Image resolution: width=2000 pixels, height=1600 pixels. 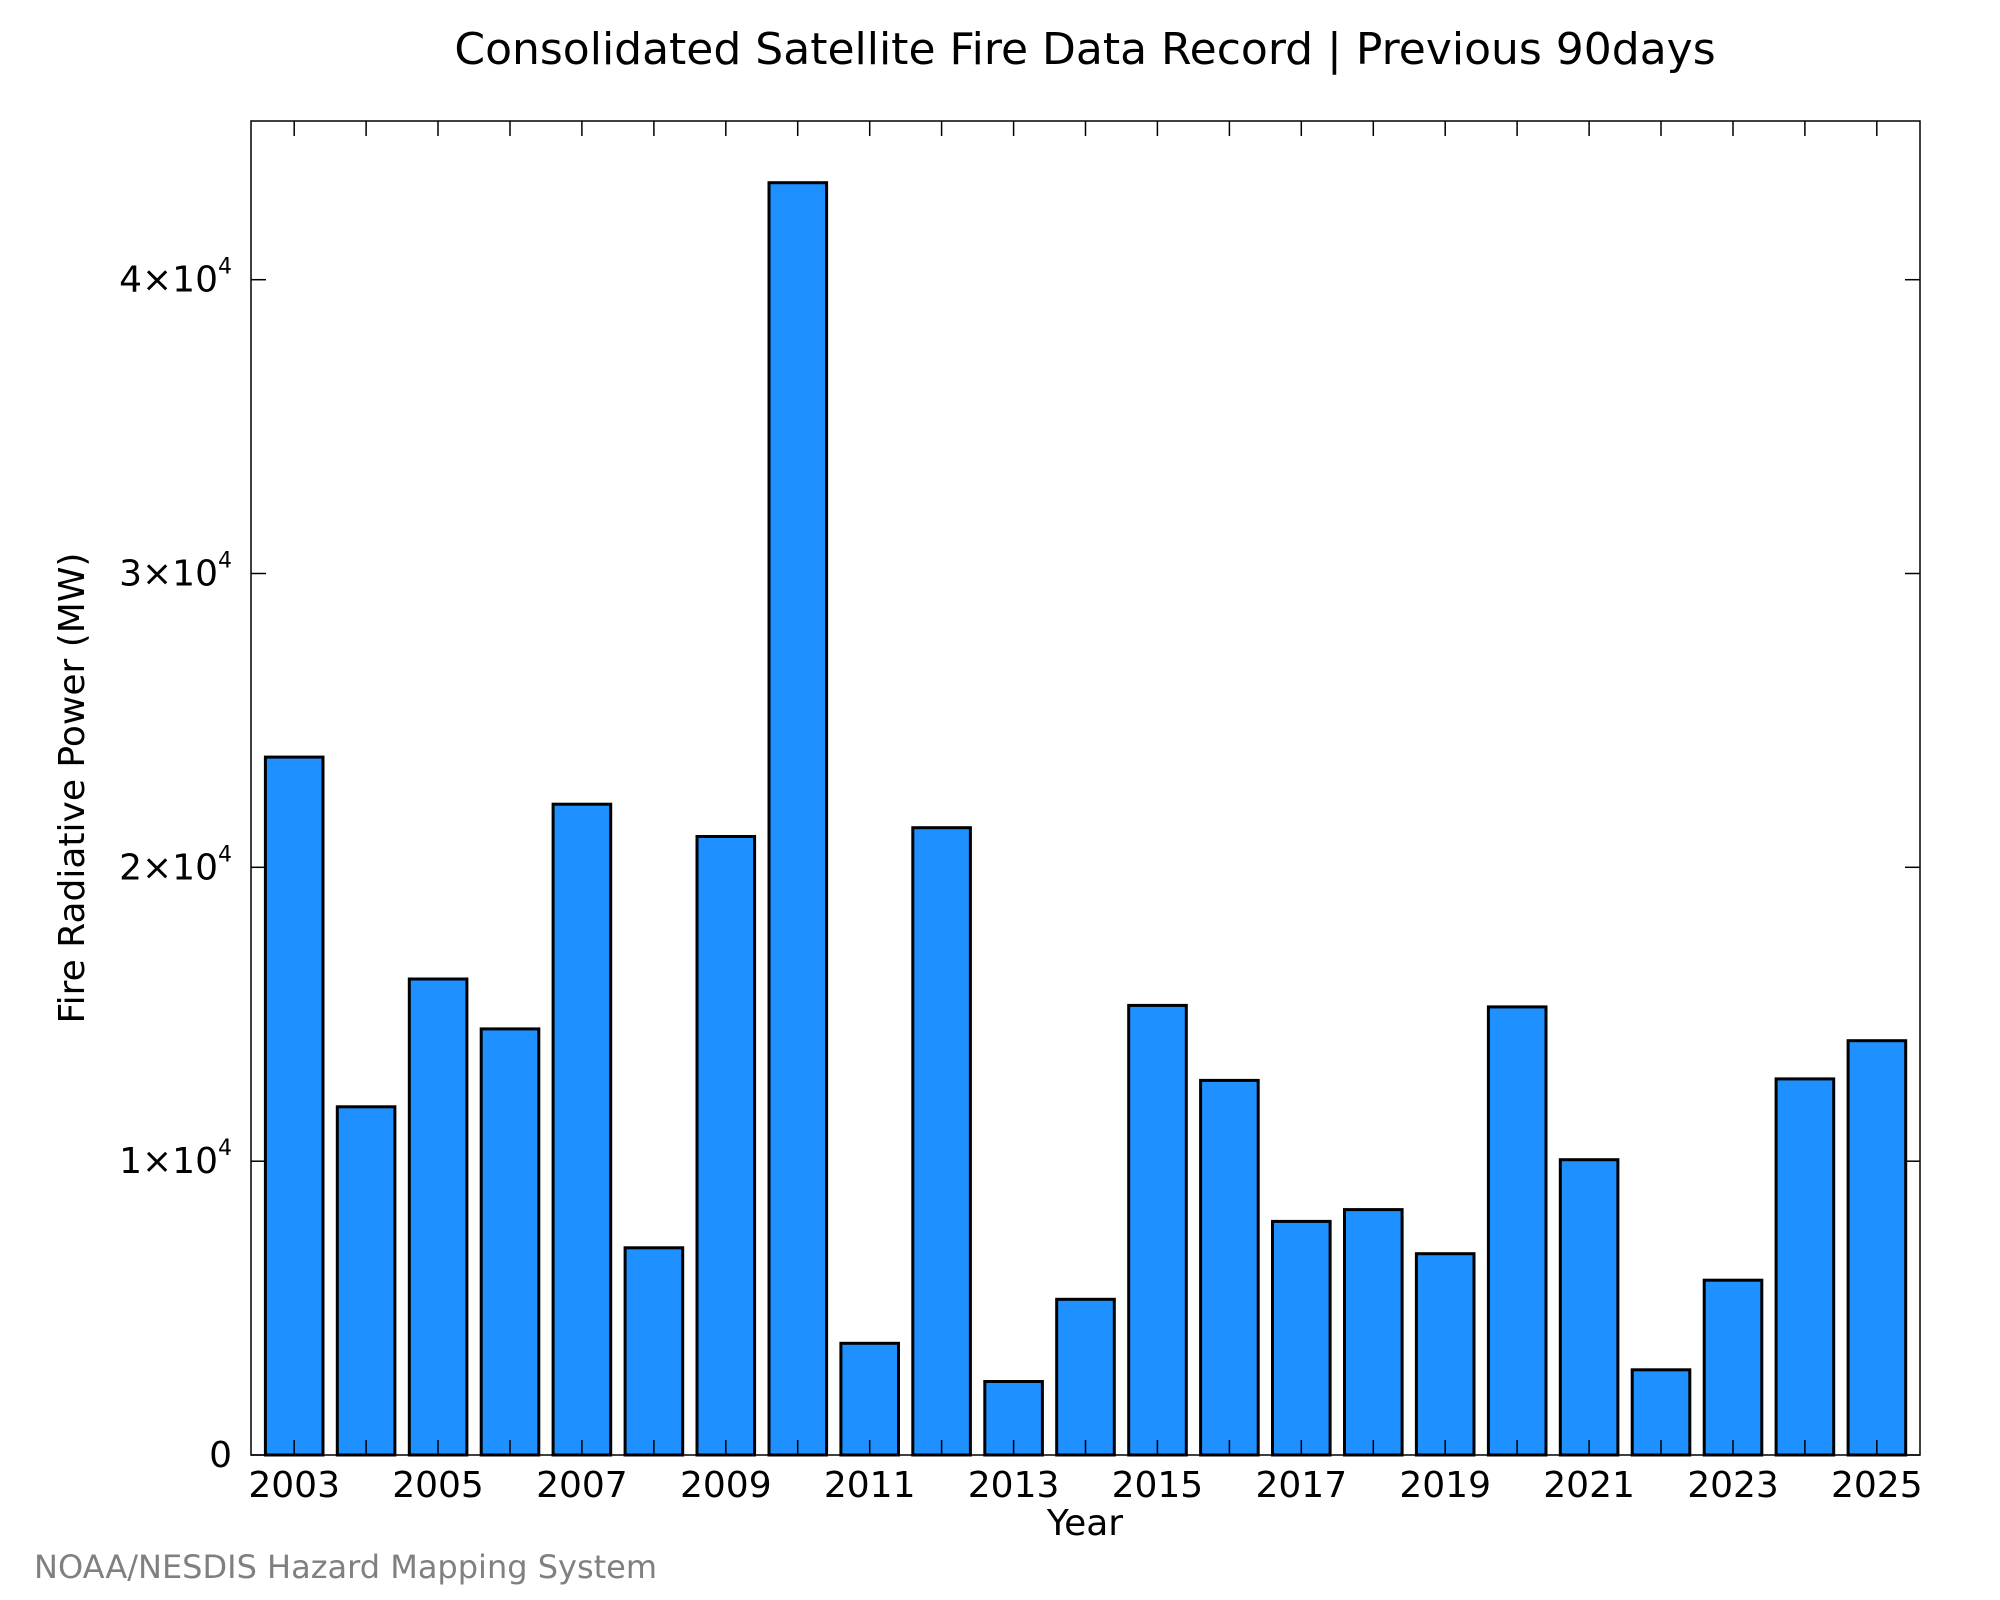 What do you see at coordinates (175, 278) in the screenshot?
I see `y-tick-label-40000: 4×10⁴` at bounding box center [175, 278].